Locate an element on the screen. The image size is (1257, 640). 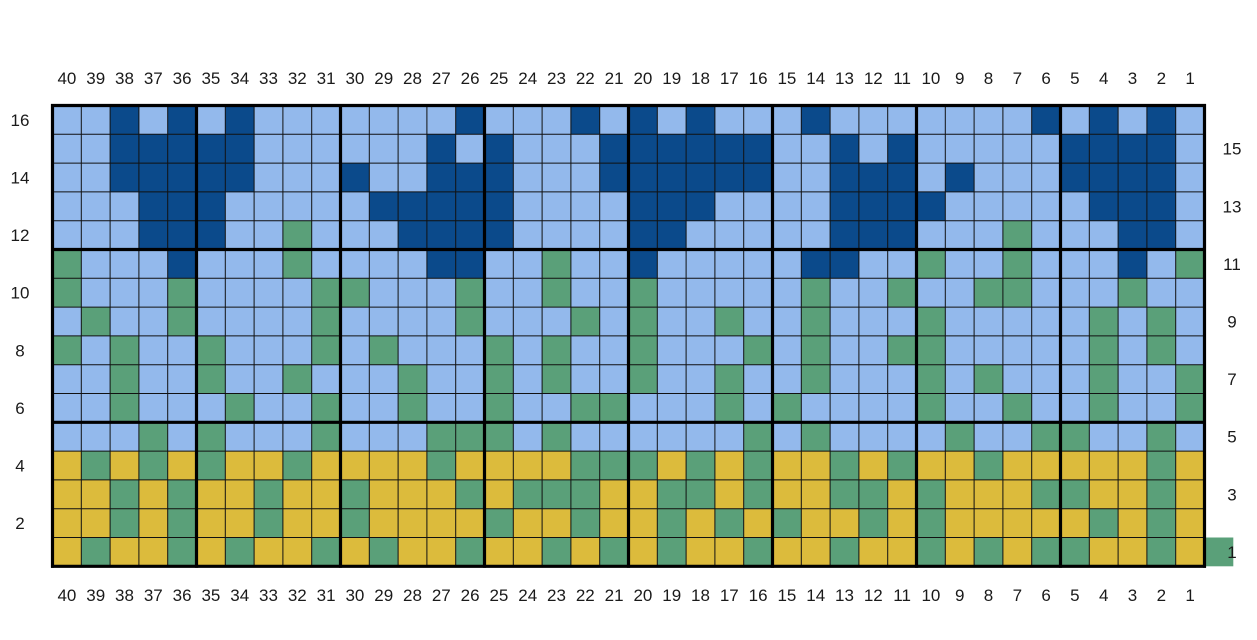
left-row-label: 2 is located at coordinates (19, 523).